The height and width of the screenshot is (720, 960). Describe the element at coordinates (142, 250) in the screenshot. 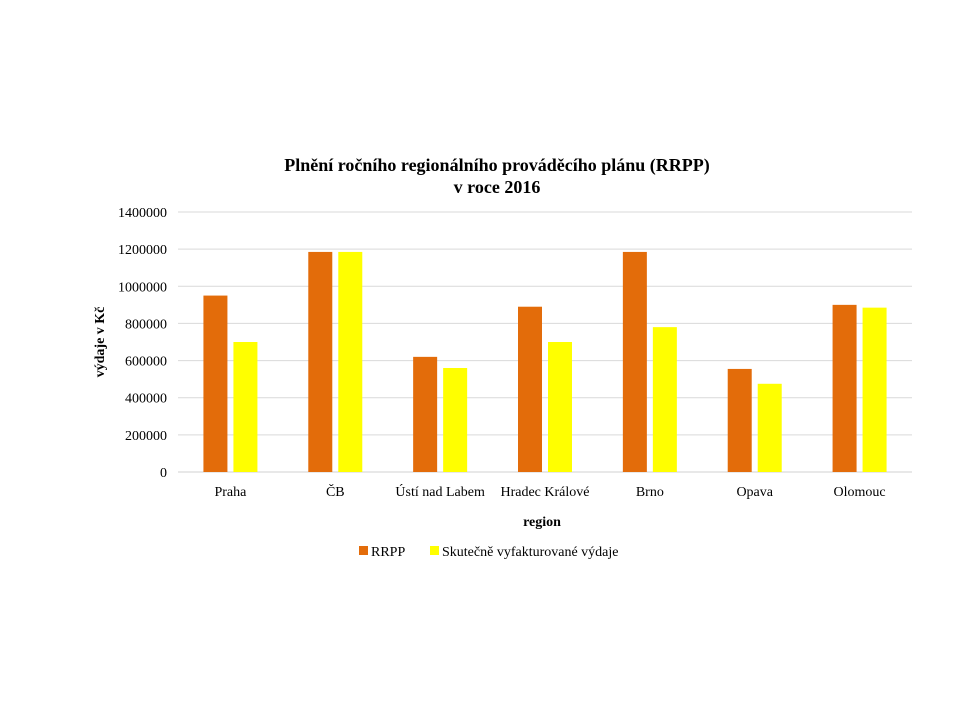

I see `y-tick-label: 1200000` at that location.